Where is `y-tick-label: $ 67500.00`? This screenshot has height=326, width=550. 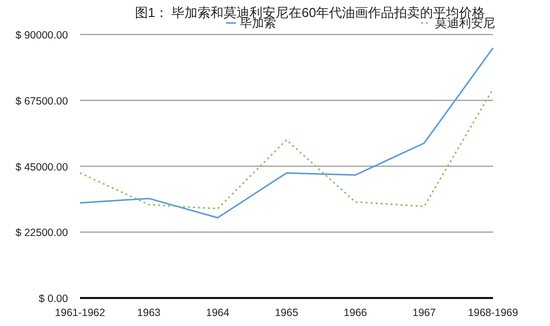
y-tick-label: $ 67500.00 is located at coordinates (41, 101).